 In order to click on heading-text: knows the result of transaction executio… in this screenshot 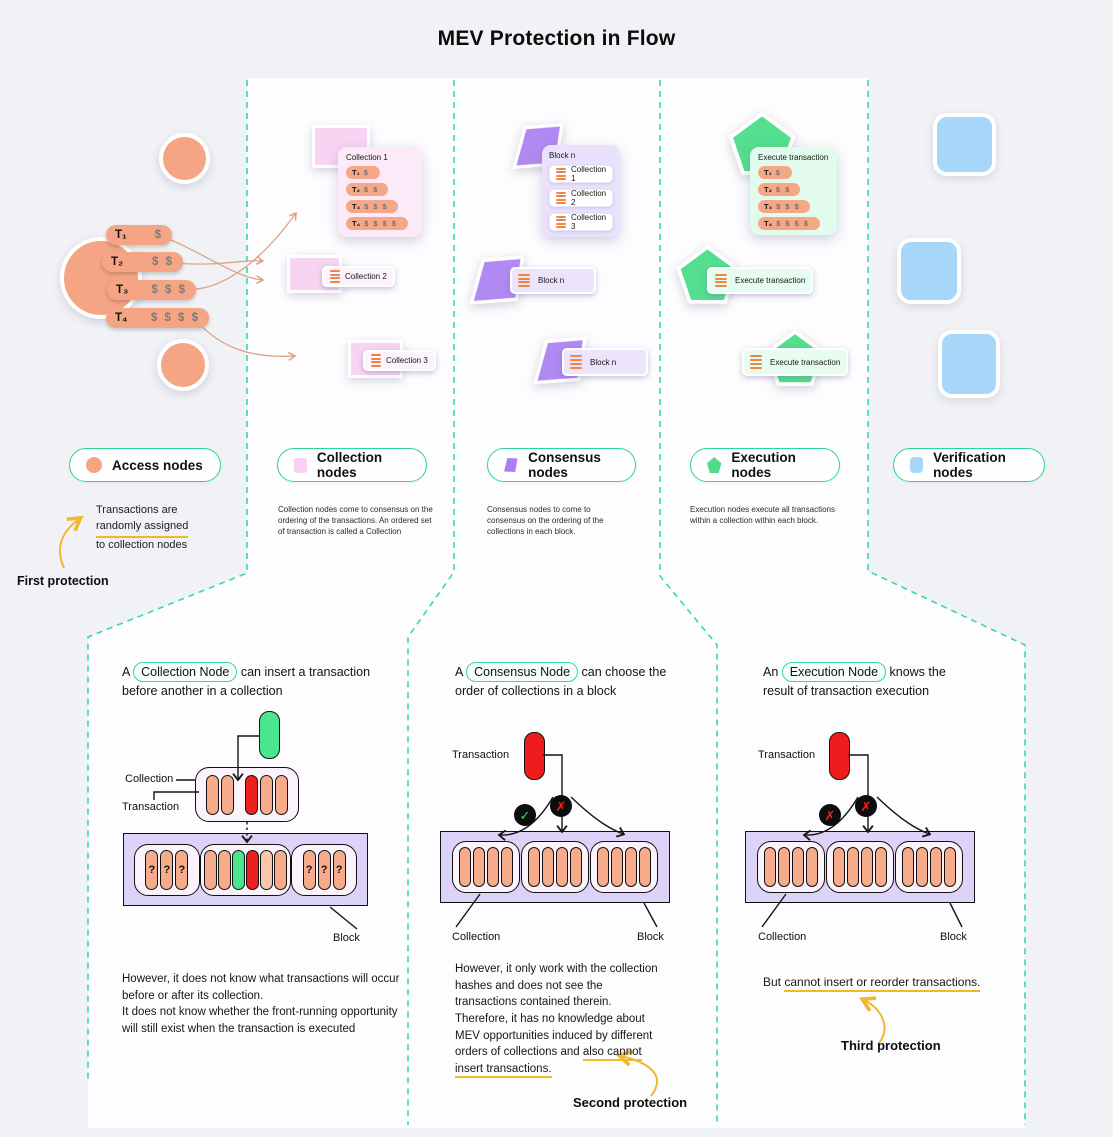, I will do `click(854, 682)`.